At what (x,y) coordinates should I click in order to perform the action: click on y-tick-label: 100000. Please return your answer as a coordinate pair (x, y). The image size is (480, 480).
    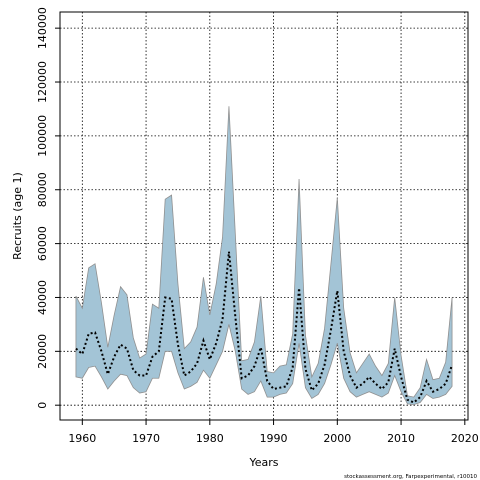
    Looking at the image, I should click on (42, 136).